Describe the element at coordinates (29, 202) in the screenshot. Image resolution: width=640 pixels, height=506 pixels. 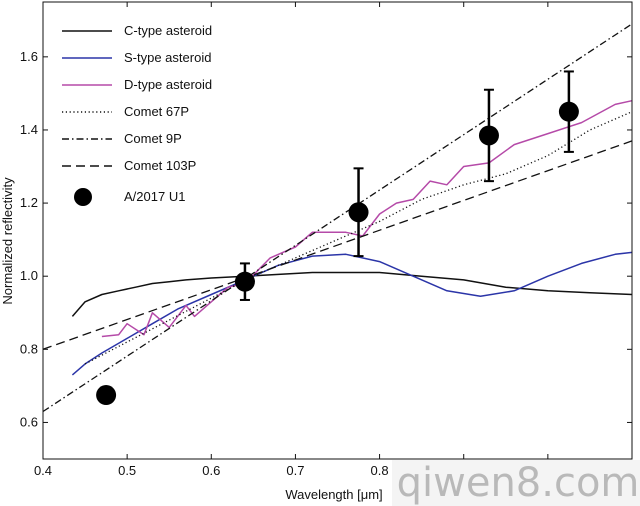
I see `y-tick-label: 1.2` at that location.